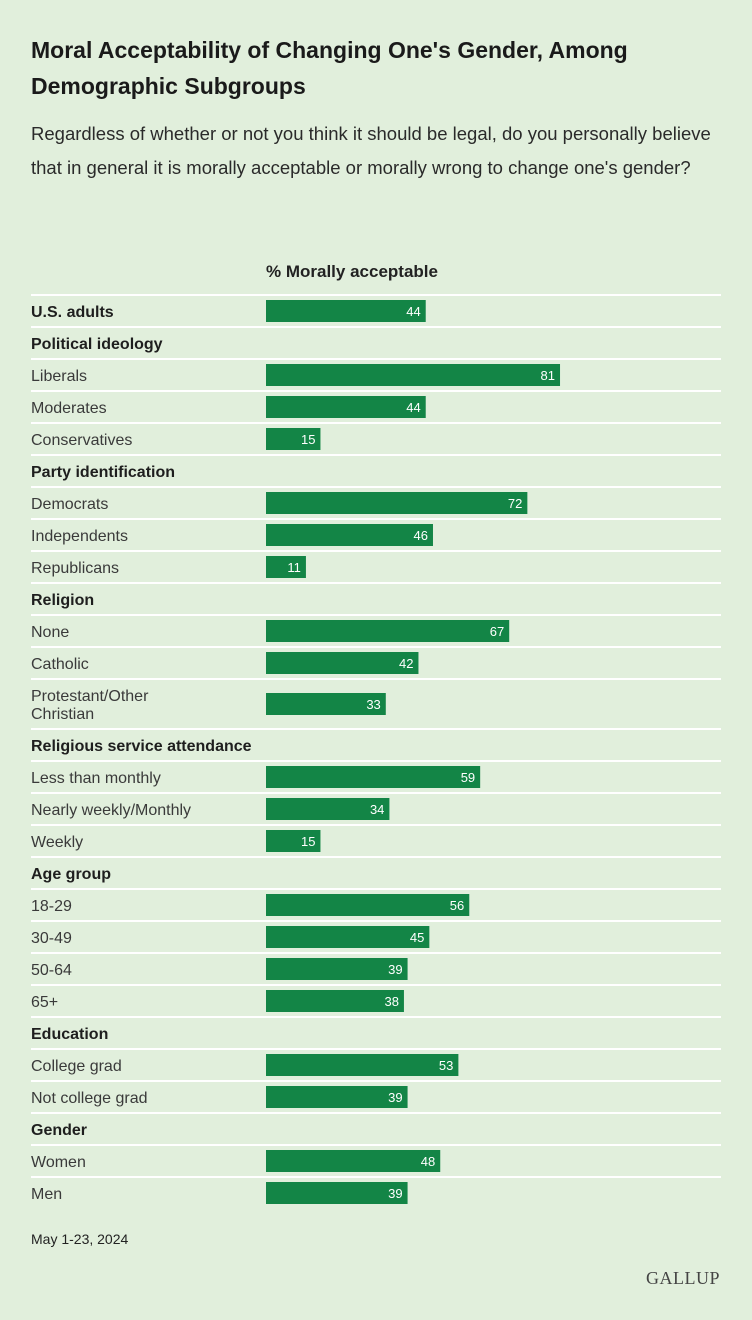 Image resolution: width=752 pixels, height=1320 pixels. What do you see at coordinates (44, 1002) in the screenshot?
I see `row-label: 65+` at bounding box center [44, 1002].